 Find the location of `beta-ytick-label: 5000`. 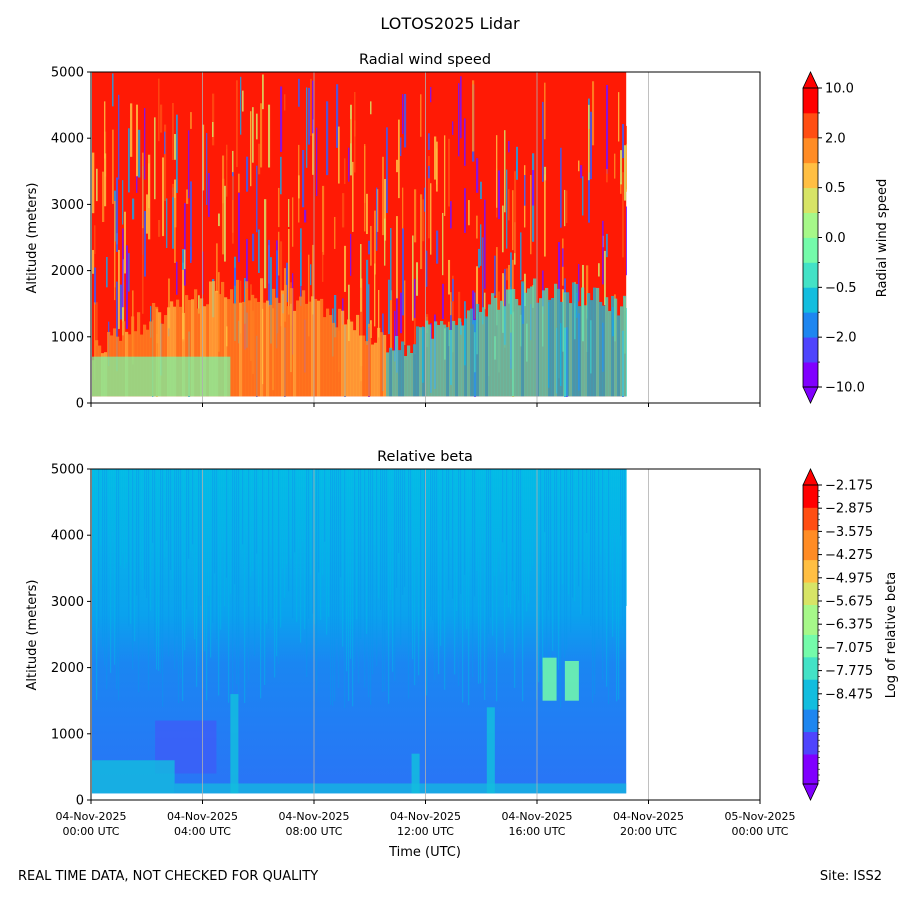

beta-ytick-label: 5000 is located at coordinates (67, 470).